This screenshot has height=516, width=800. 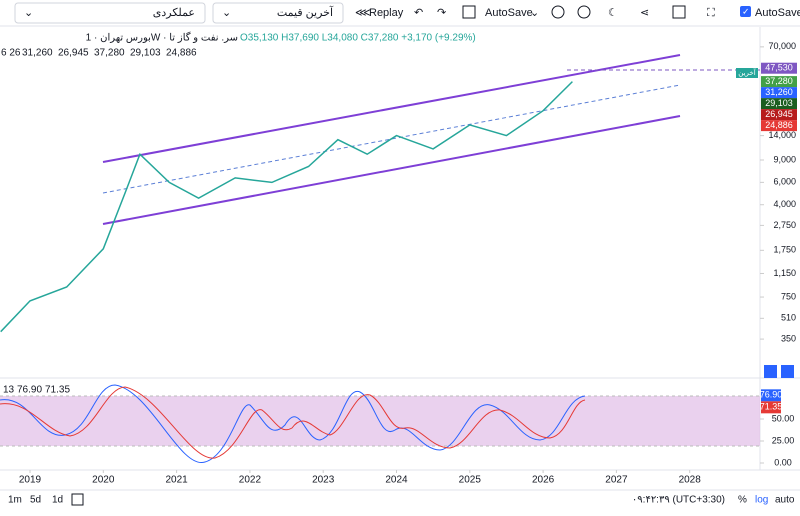 What do you see at coordinates (509, 13) in the screenshot?
I see `autosave-menu: AutoSave` at bounding box center [509, 13].